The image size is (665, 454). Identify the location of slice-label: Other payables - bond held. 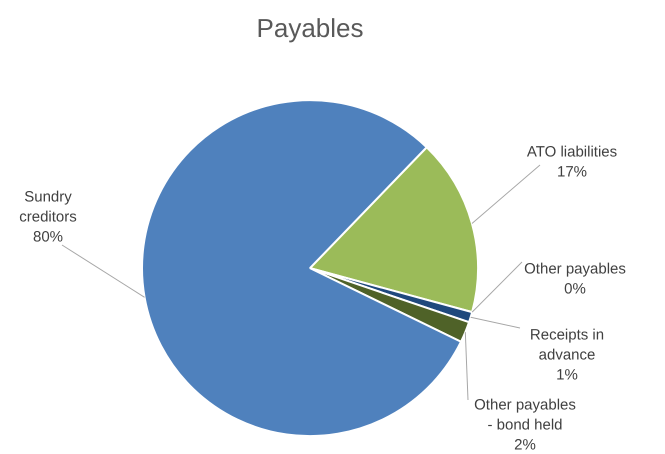
(525, 415).